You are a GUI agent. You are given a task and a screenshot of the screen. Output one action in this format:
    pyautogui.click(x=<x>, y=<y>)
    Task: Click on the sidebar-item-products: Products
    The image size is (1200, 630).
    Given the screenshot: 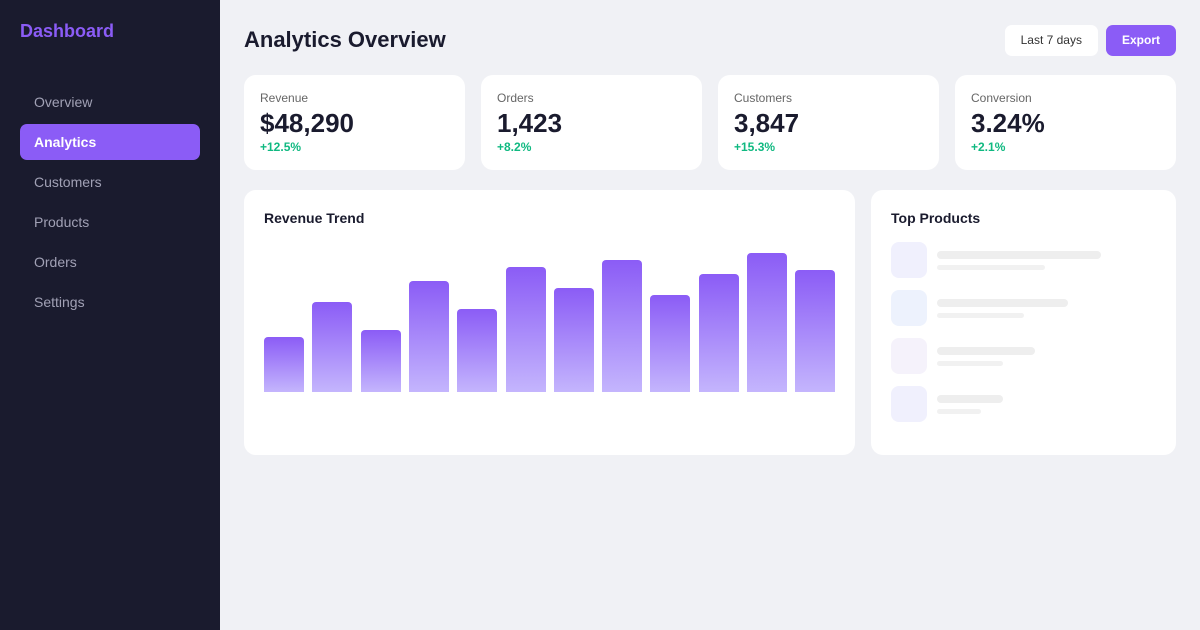 What is the action you would take?
    pyautogui.click(x=62, y=222)
    